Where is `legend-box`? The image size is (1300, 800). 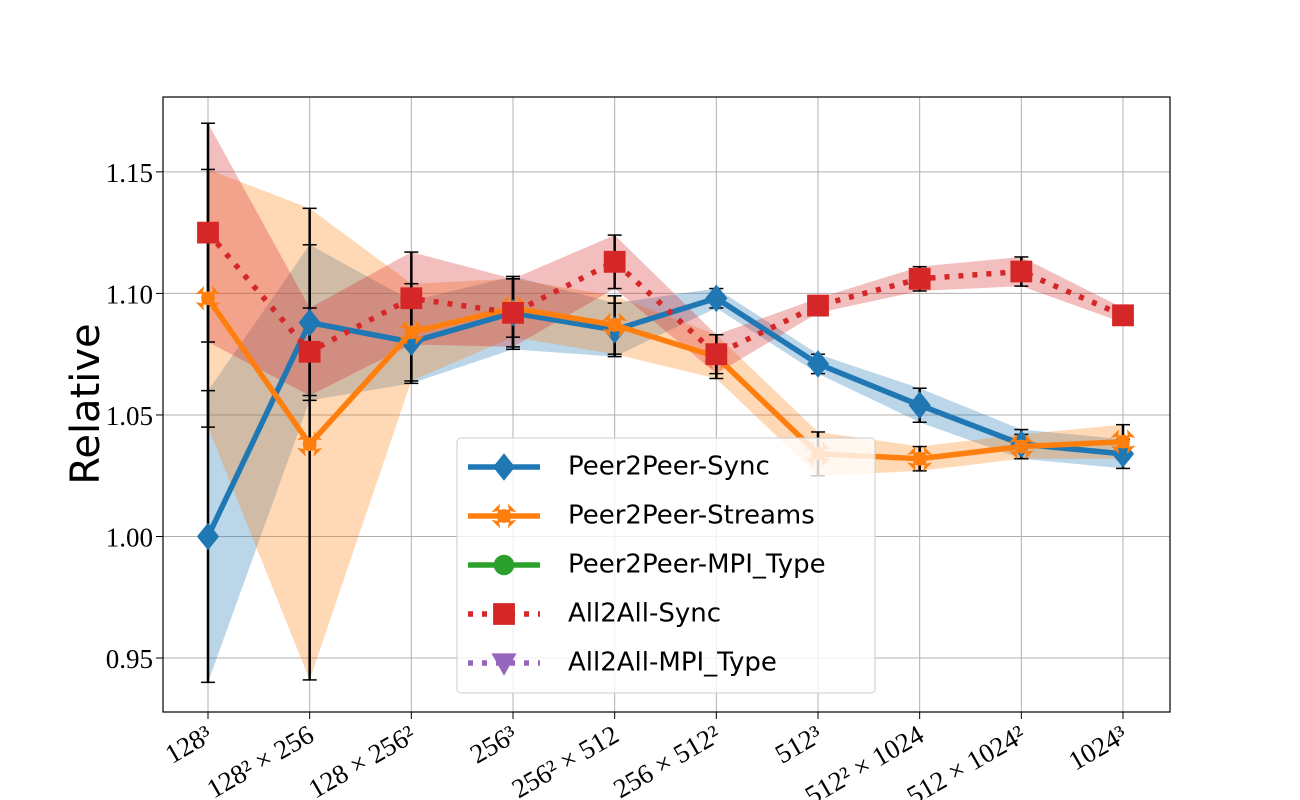
legend-box is located at coordinates (666, 565).